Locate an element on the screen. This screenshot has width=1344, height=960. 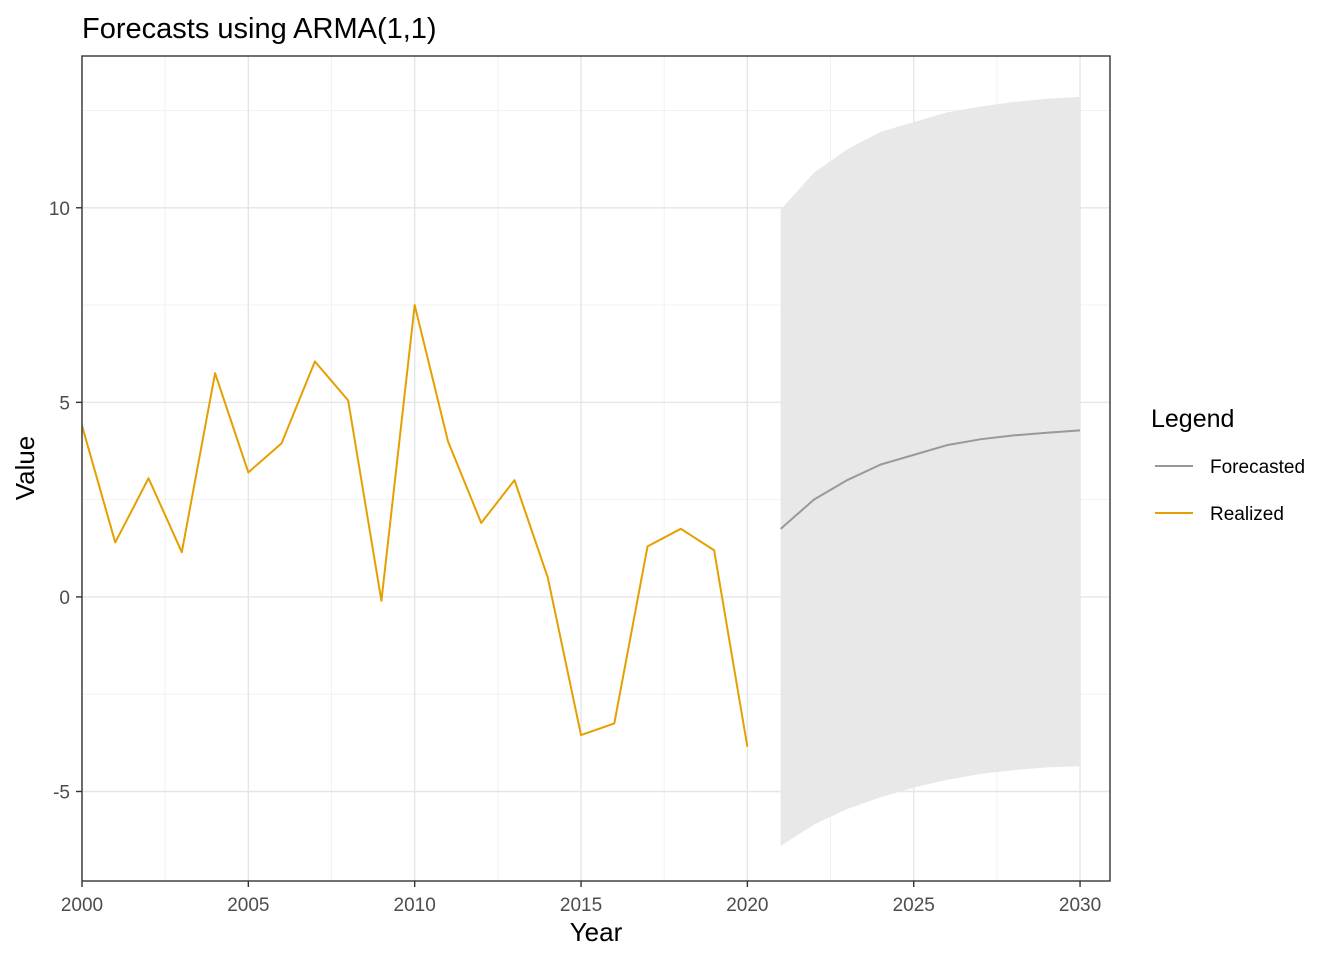
x-tick-label: 2005 is located at coordinates (248, 905).